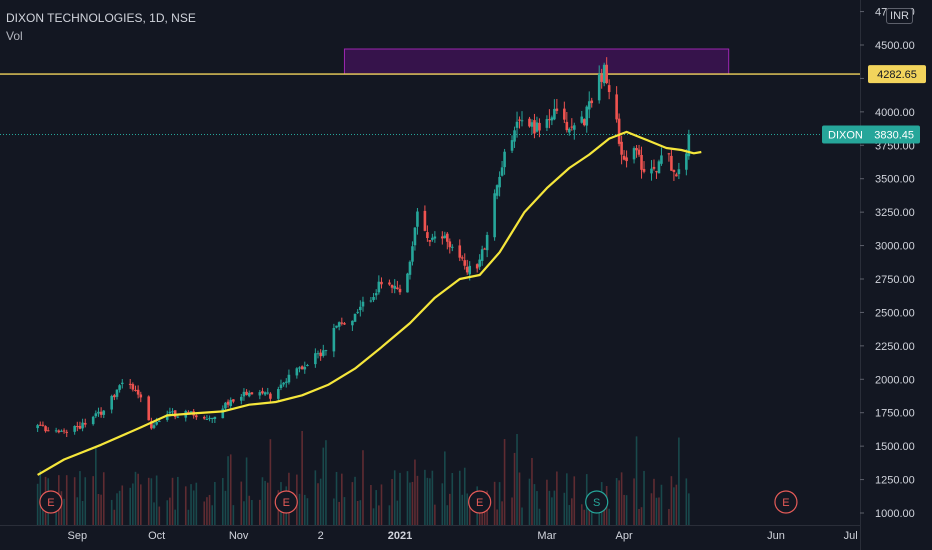  I want to click on time-tick-label: Jun, so click(776, 536).